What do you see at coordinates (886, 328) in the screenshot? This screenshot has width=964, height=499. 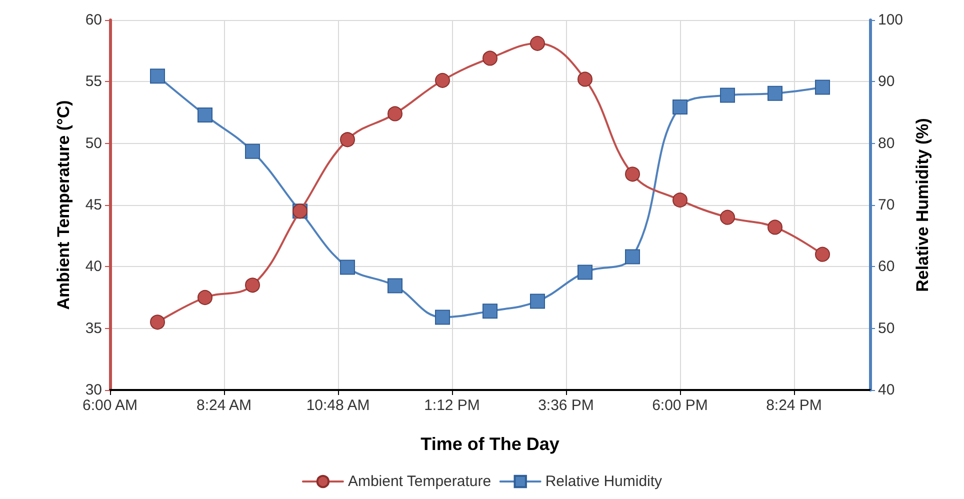 I see `y2-tick-label: 50` at bounding box center [886, 328].